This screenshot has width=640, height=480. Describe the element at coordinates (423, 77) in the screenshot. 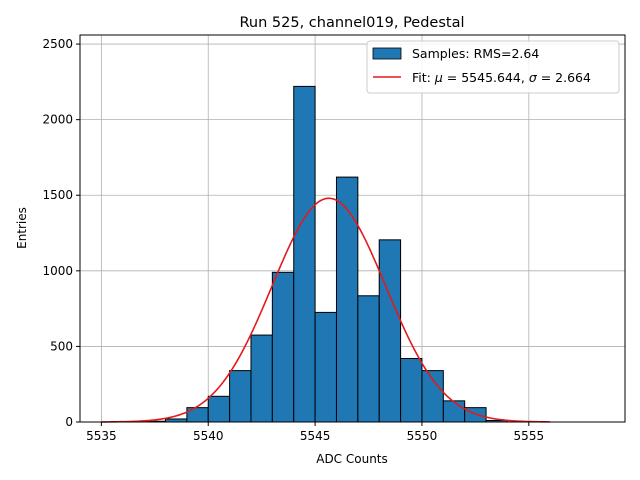

I see `legend-fit-prefix: Fit:` at that location.